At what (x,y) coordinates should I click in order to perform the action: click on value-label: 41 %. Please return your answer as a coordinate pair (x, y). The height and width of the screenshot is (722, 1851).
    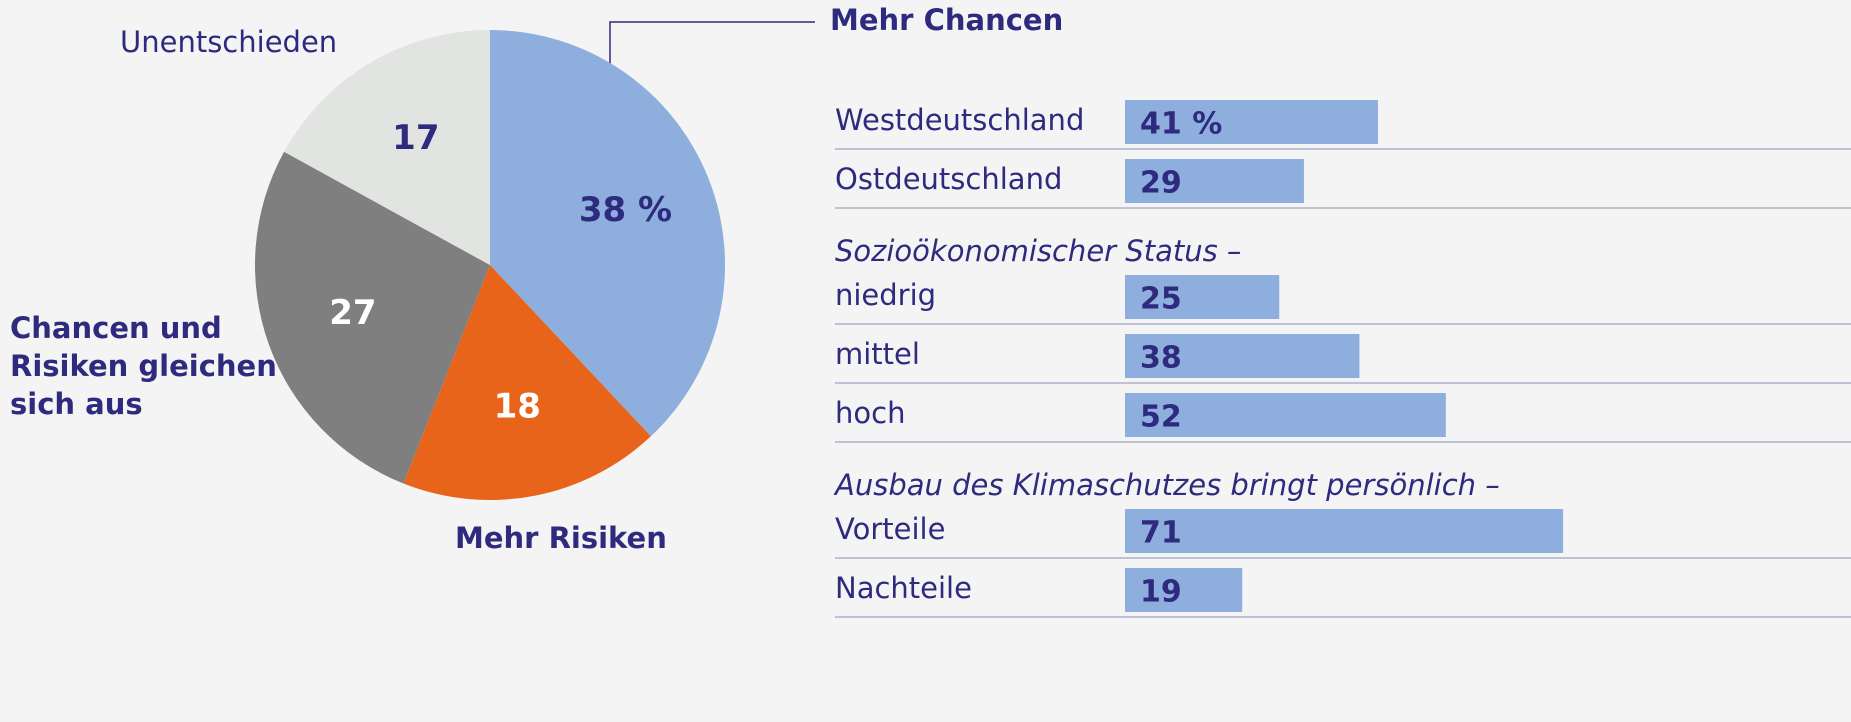
    Looking at the image, I should click on (1181, 124).